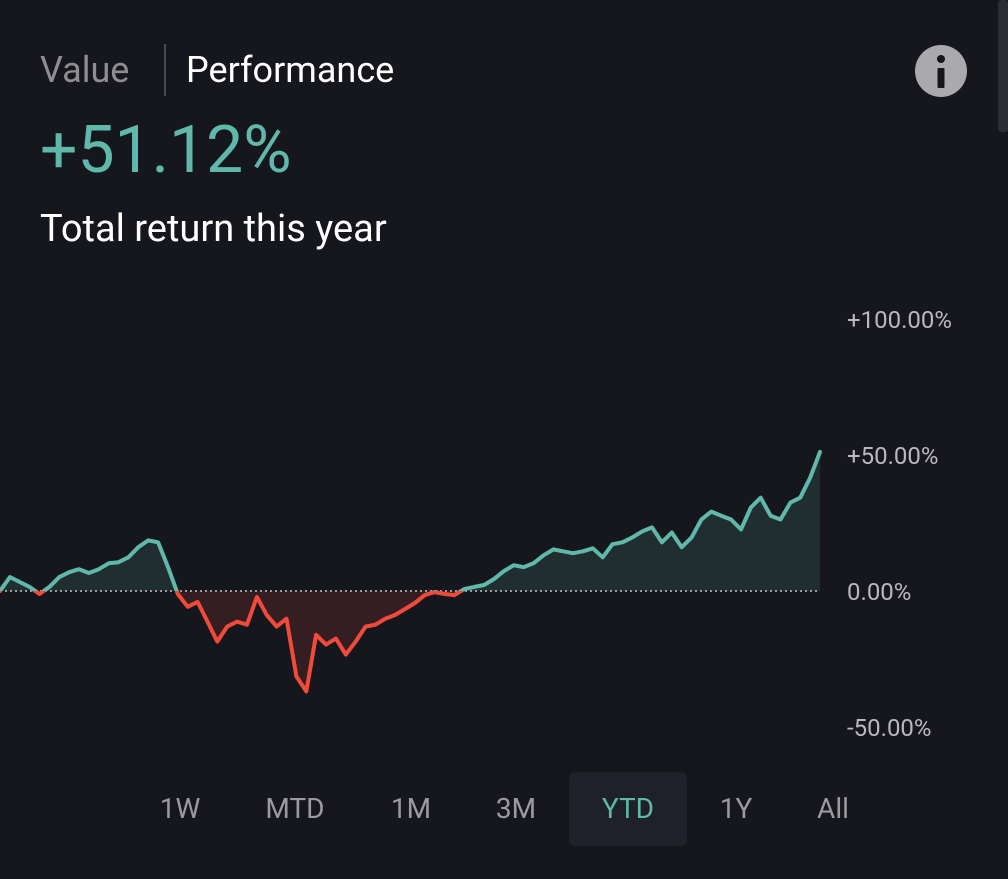  Describe the element at coordinates (290, 70) in the screenshot. I see `tab: Performance` at that location.